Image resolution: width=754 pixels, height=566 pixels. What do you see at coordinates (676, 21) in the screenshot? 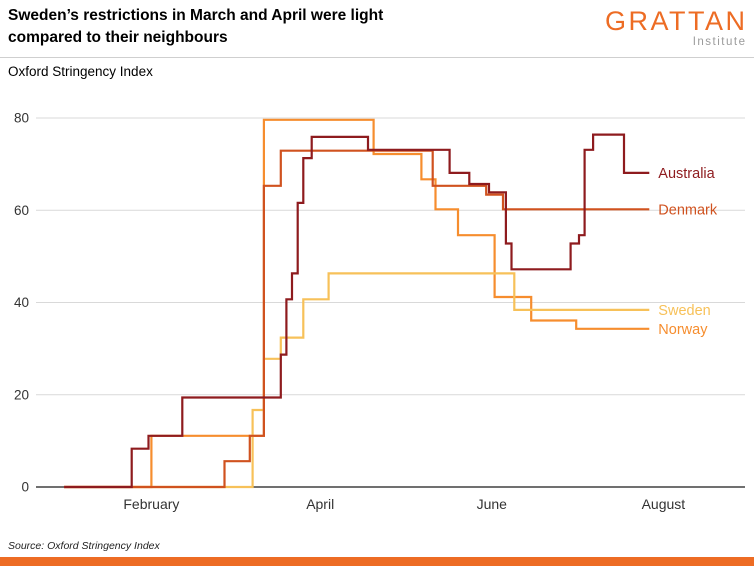
I see `grattan-logo-wordmark: GRATTAN` at bounding box center [676, 21].